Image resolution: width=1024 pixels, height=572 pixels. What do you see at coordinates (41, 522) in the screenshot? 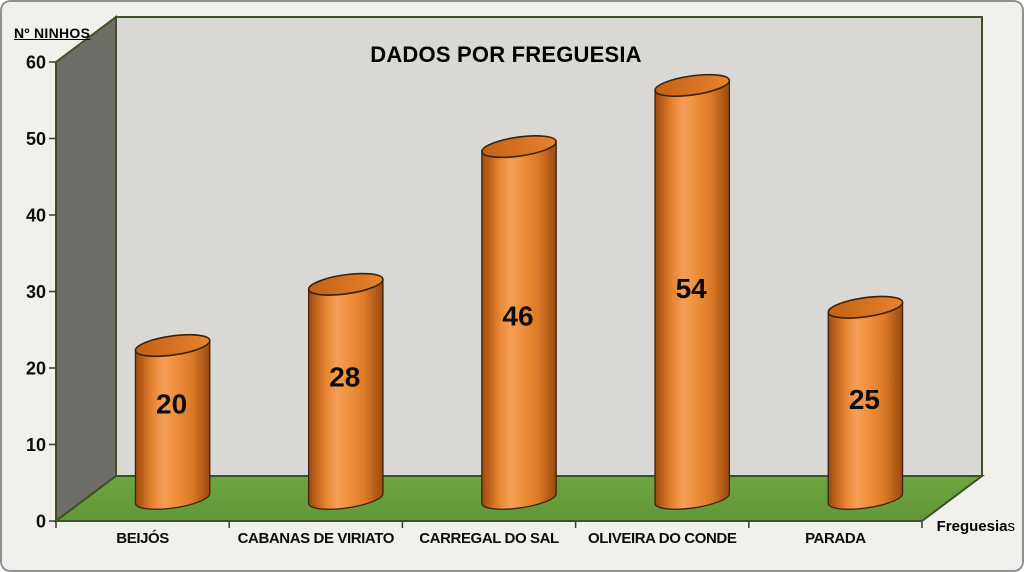
I see `y-tick-label: 0` at bounding box center [41, 522].